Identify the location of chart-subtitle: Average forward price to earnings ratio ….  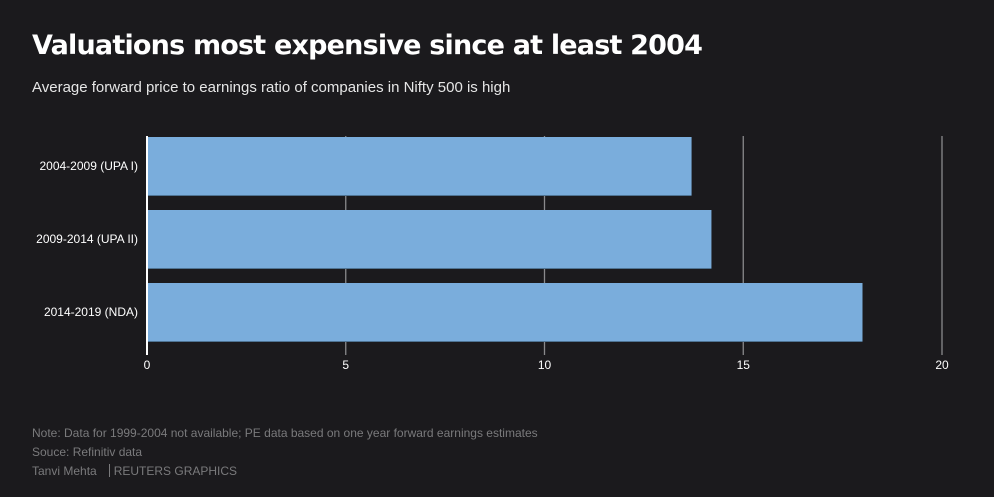
(271, 87).